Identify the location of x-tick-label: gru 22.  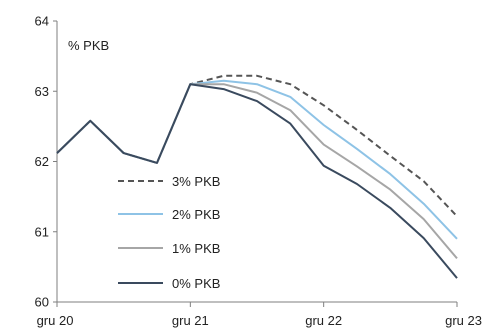
(323, 320).